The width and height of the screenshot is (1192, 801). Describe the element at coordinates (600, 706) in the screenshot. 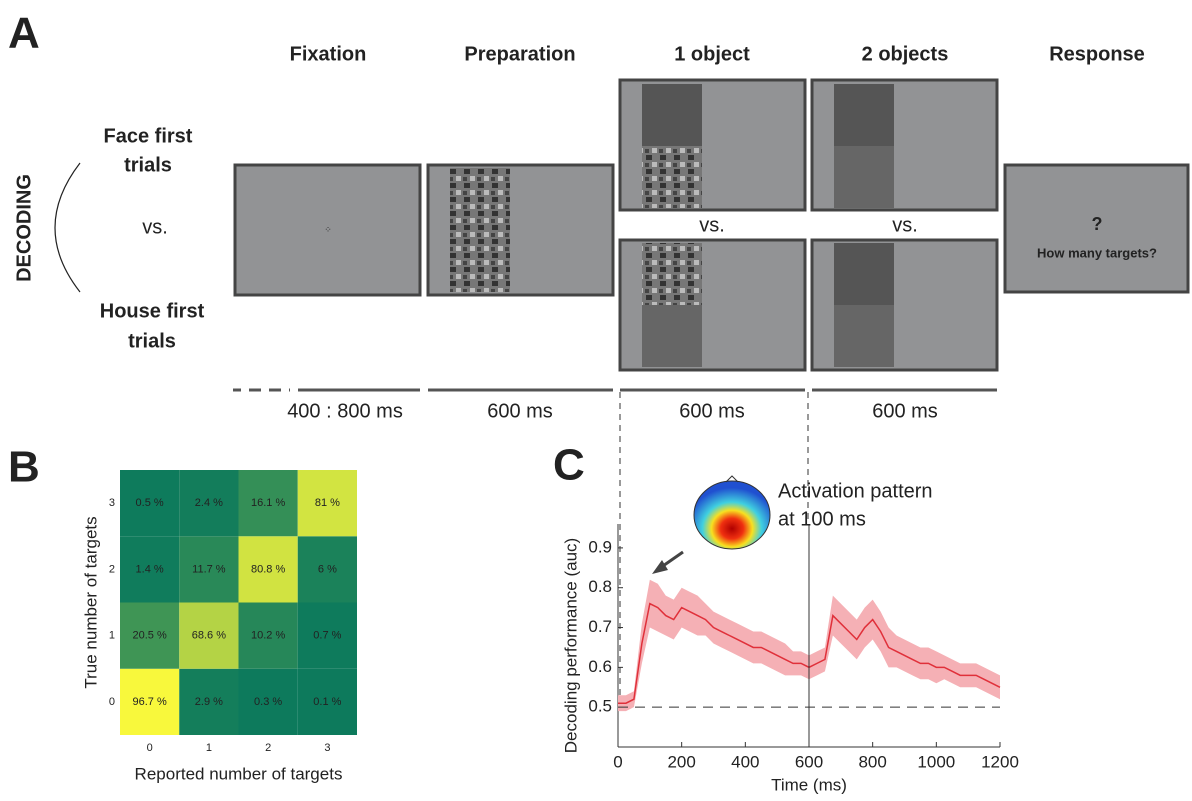

I see `y-tick-label: 0.5` at that location.